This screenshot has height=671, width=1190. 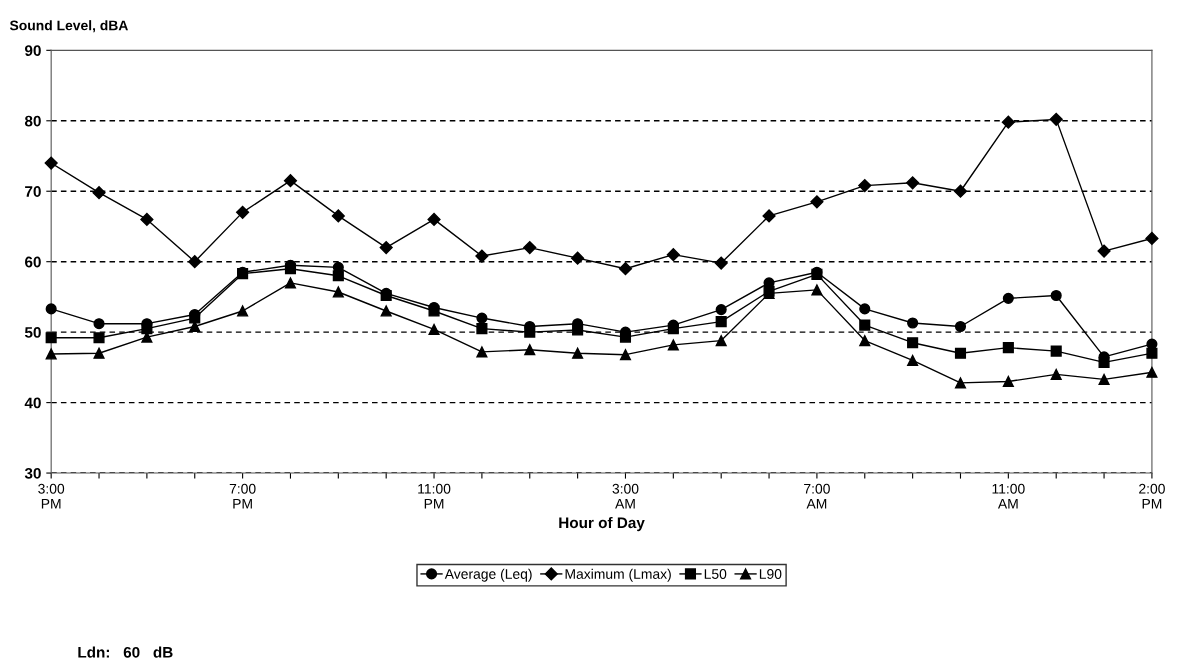 What do you see at coordinates (33, 262) in the screenshot?
I see `y-tick-label: 60` at bounding box center [33, 262].